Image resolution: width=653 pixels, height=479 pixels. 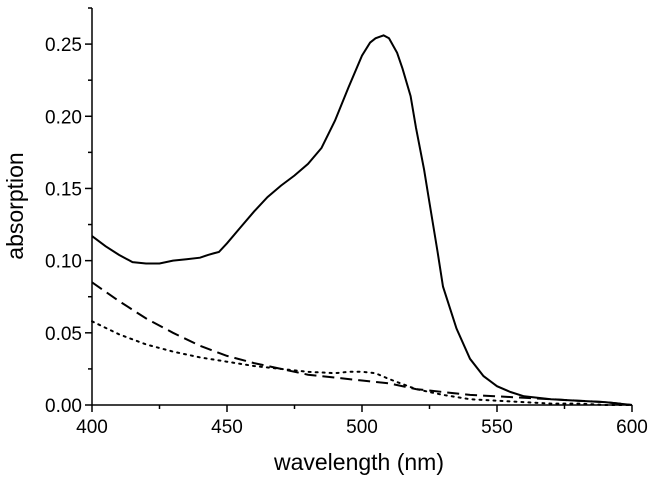 I want to click on x-tick-label: 600, so click(x=632, y=427).